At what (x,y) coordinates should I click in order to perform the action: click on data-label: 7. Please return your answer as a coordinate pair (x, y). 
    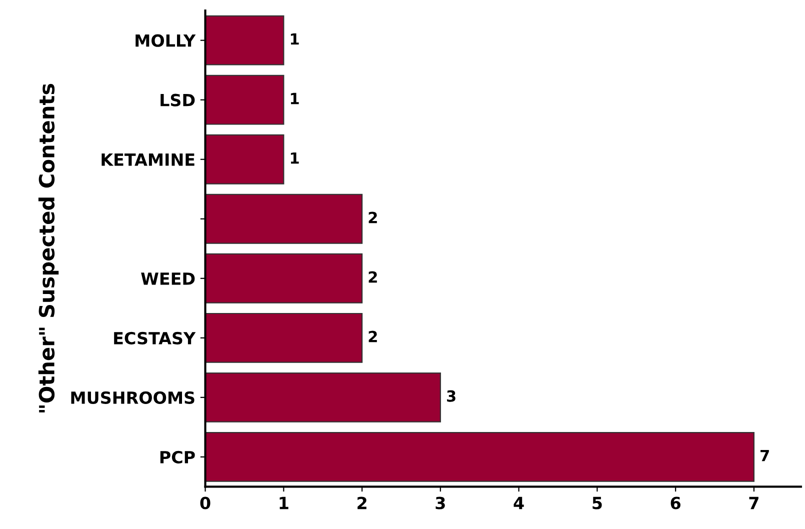
    Looking at the image, I should click on (764, 456).